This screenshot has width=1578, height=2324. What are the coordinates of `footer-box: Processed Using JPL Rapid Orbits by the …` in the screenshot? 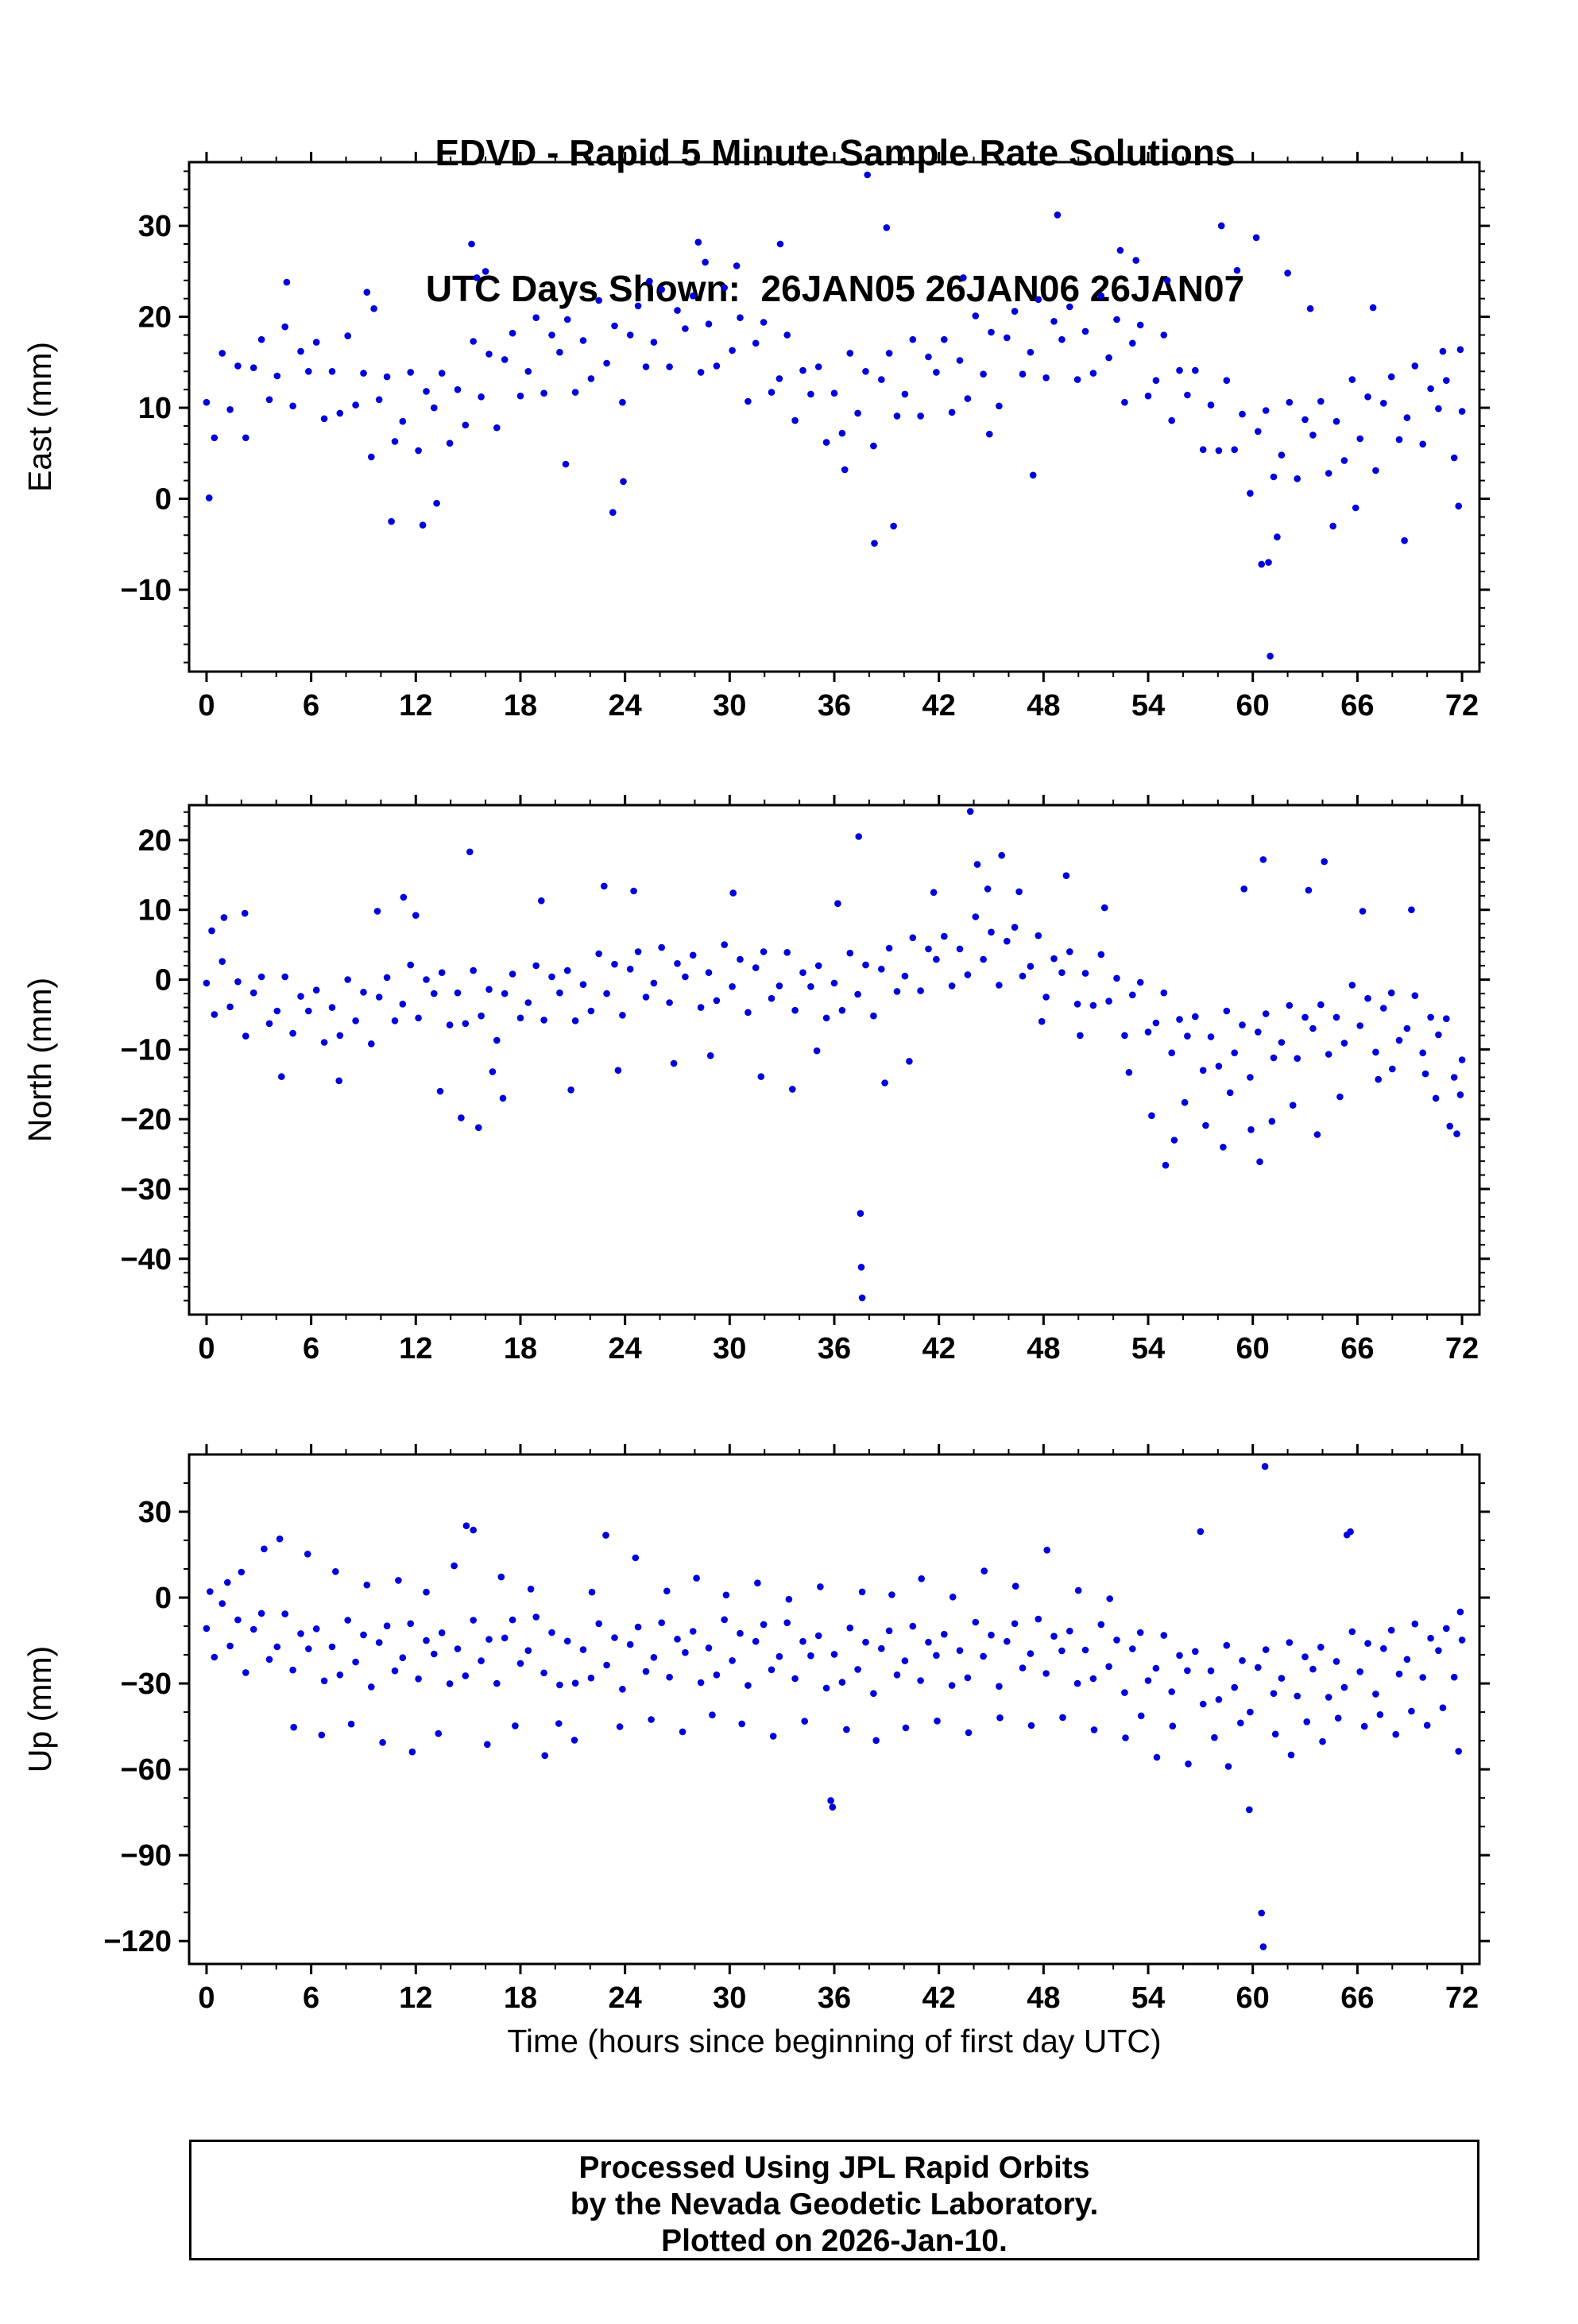 It's located at (834, 2200).